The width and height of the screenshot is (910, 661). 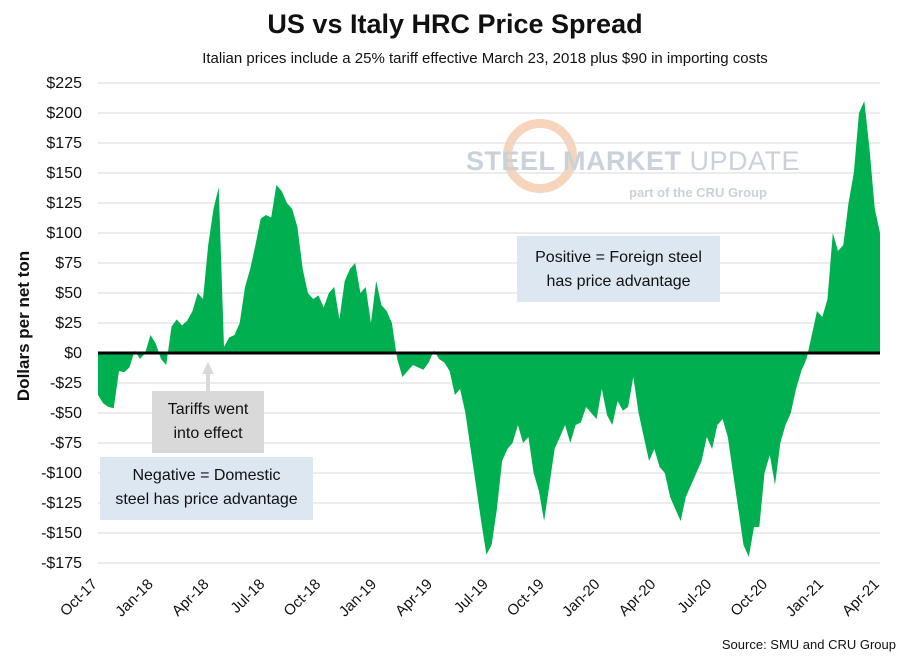 What do you see at coordinates (749, 598) in the screenshot?
I see `x-tick-label: Oct-20` at bounding box center [749, 598].